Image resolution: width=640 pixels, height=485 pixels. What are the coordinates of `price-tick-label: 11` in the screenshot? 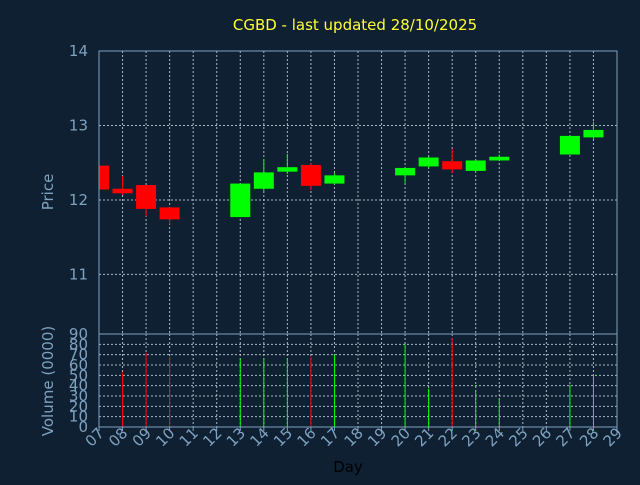 It's located at (78, 274).